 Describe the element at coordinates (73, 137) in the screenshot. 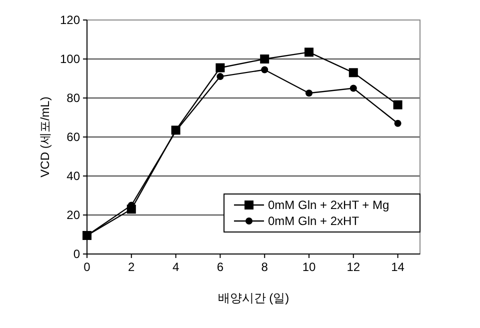

I see `y-tick-label: 60` at that location.